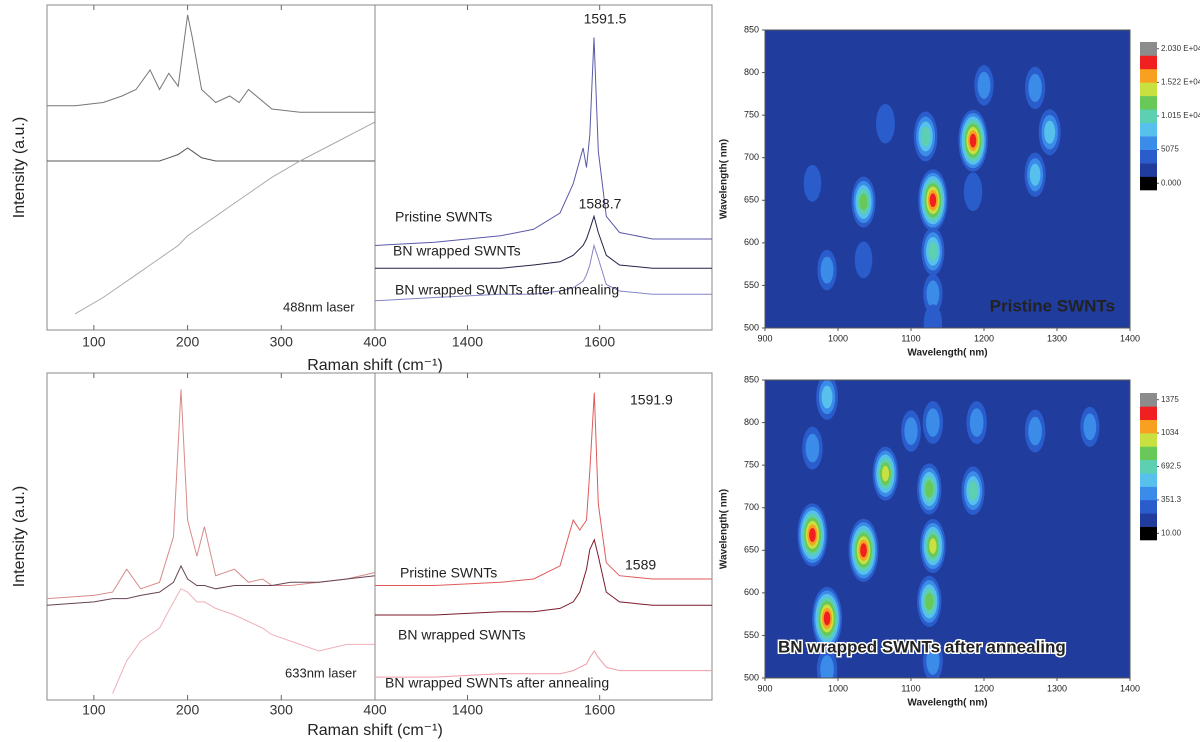  What do you see at coordinates (947, 353) in the screenshot?
I see `x-axis-label: Wavelength( nm)` at bounding box center [947, 353].